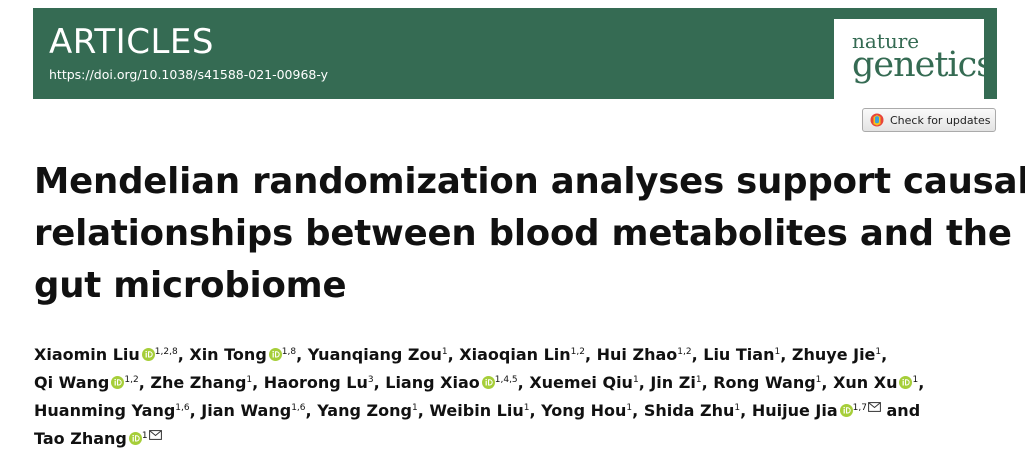 The width and height of the screenshot is (1025, 465). What do you see at coordinates (689, 410) in the screenshot?
I see `author-name: Shida Zhu` at bounding box center [689, 410].